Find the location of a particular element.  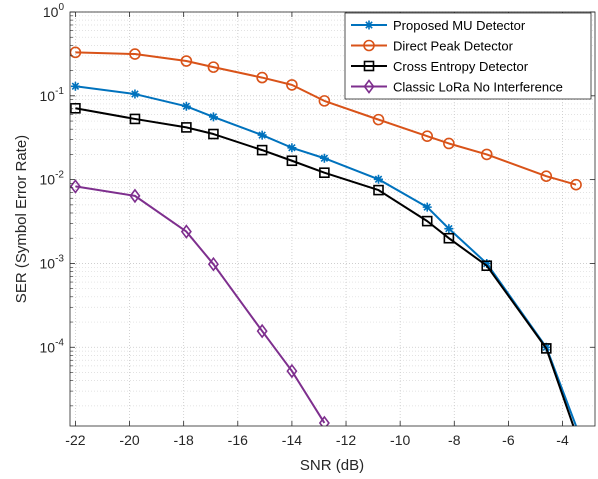

x-tick-label: -16 is located at coordinates (238, 440).